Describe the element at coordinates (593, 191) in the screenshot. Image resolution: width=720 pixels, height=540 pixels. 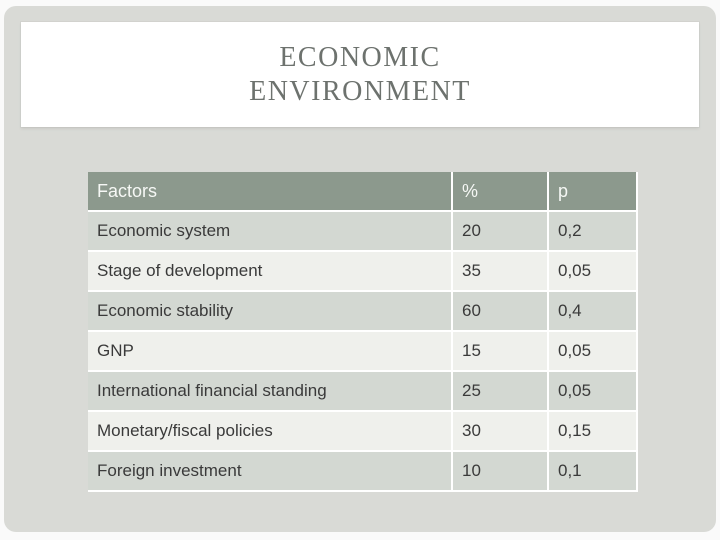
I see `col-header-p: p` at that location.